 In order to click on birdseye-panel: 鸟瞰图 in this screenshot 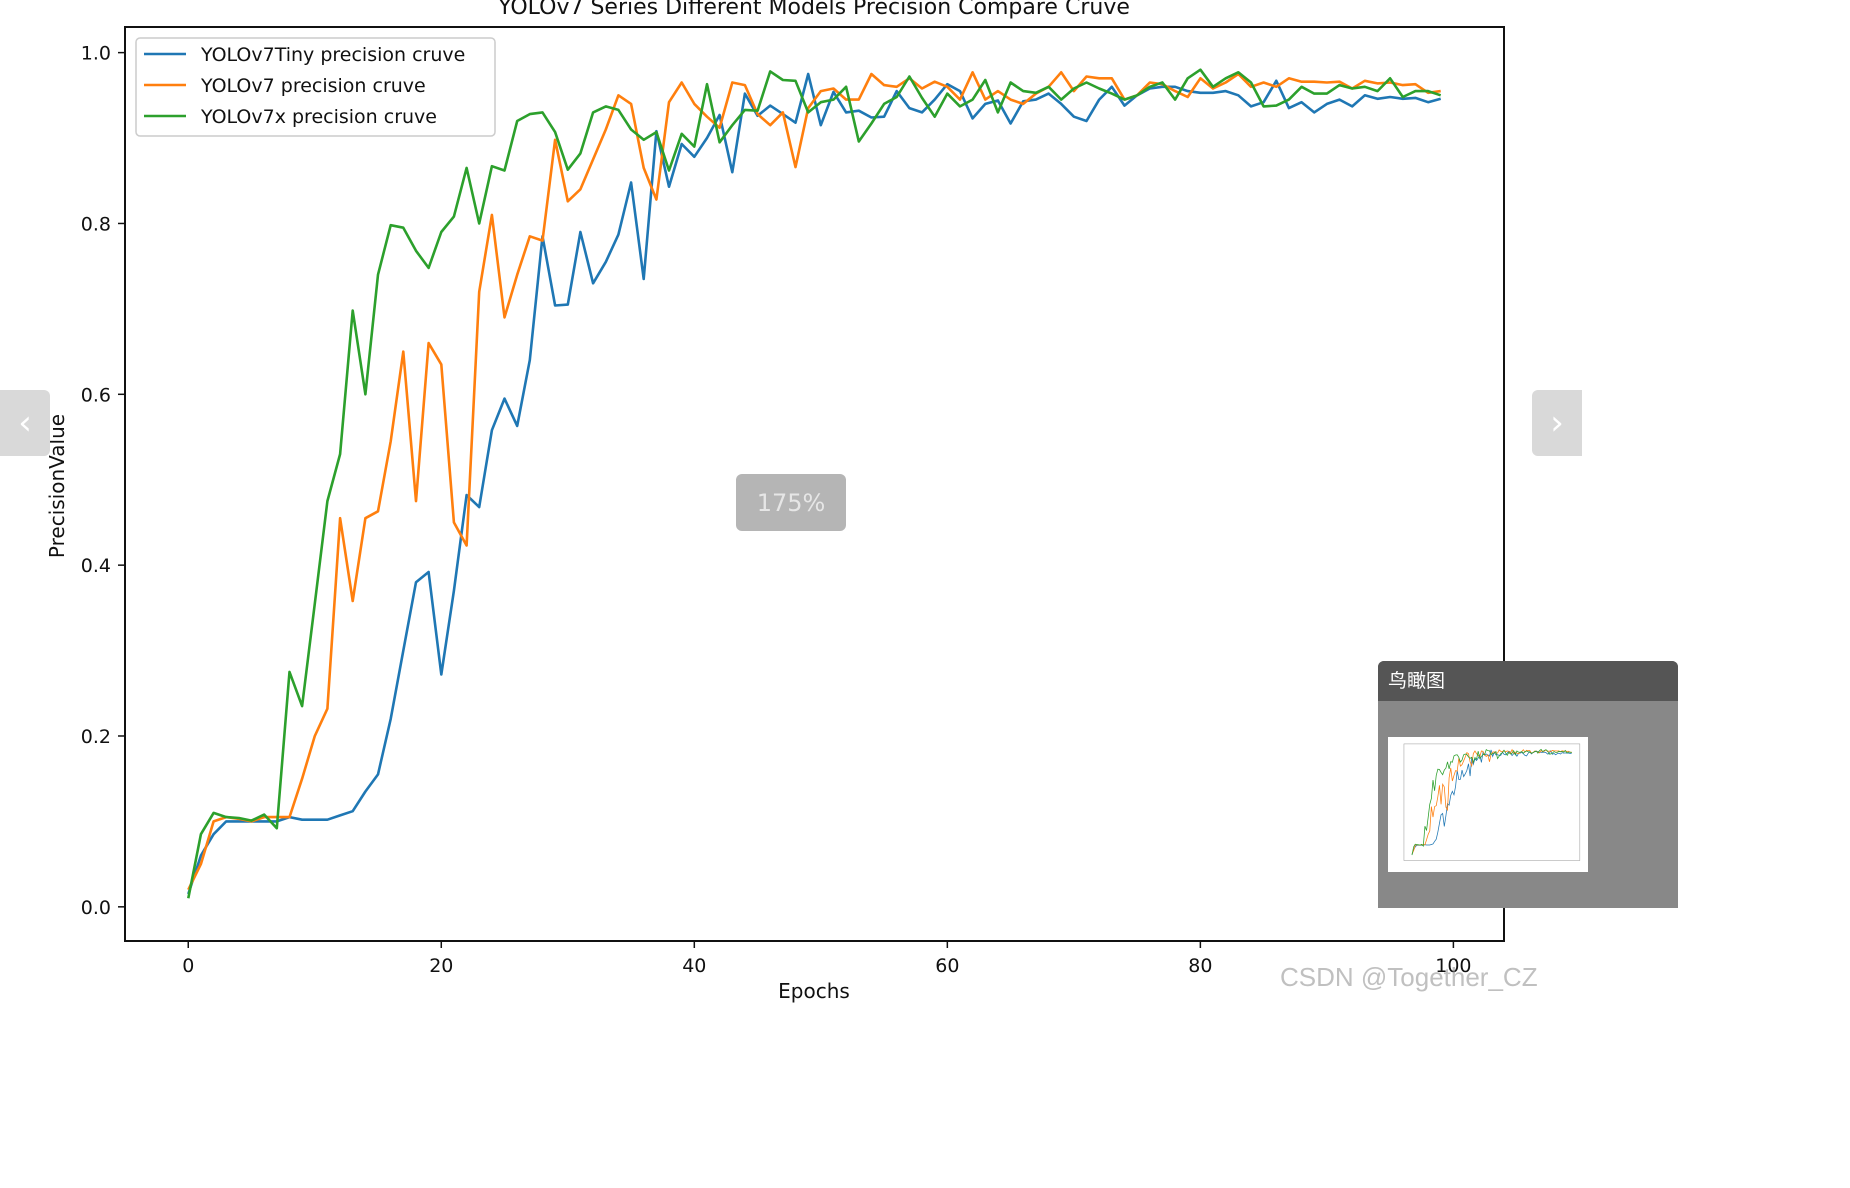, I will do `click(1528, 784)`.